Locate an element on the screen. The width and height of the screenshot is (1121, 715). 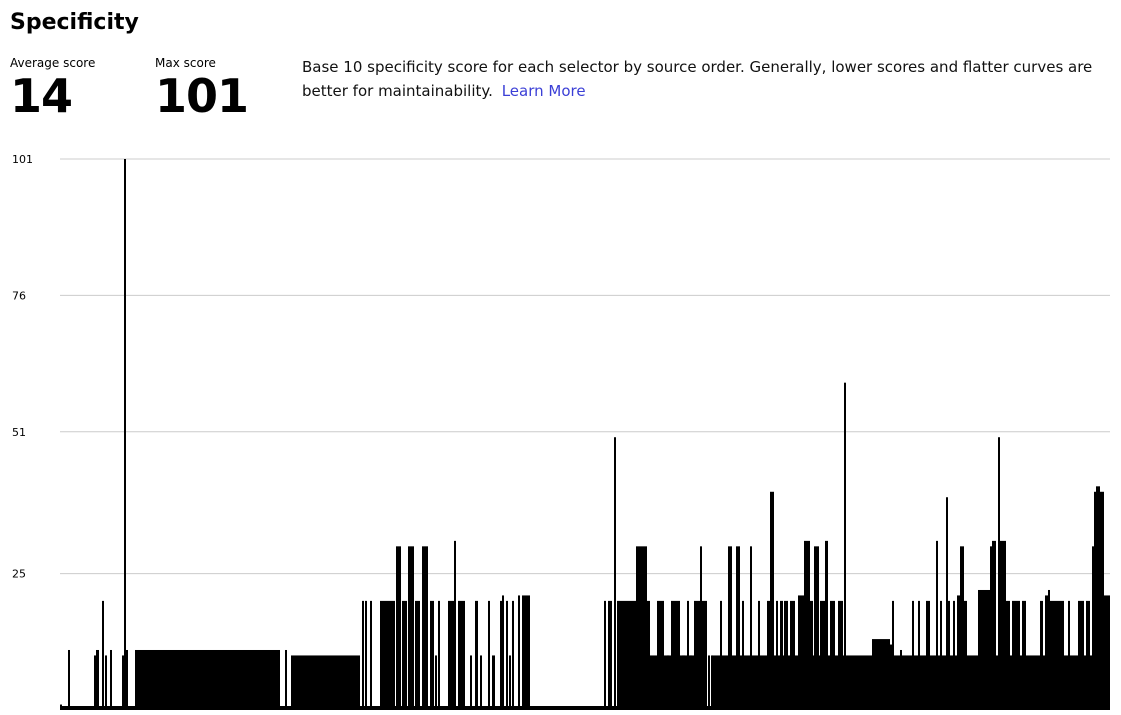
average-score-label: Average score is located at coordinates (53, 63).